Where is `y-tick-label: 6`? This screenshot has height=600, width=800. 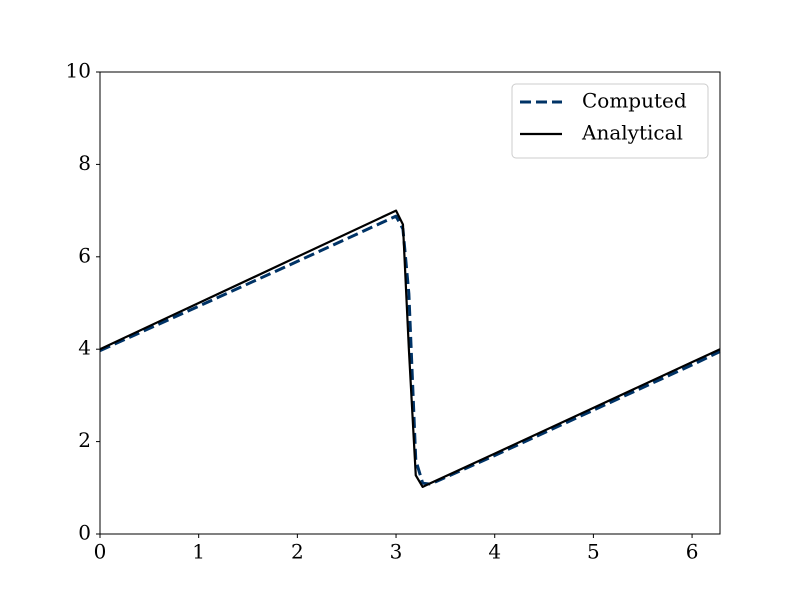 y-tick-label: 6 is located at coordinates (84, 255).